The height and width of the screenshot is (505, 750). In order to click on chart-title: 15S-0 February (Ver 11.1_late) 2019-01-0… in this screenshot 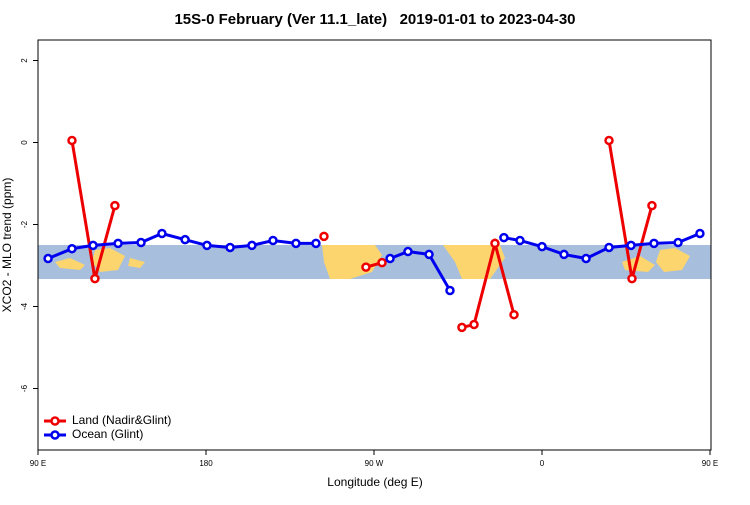, I will do `click(374, 19)`.